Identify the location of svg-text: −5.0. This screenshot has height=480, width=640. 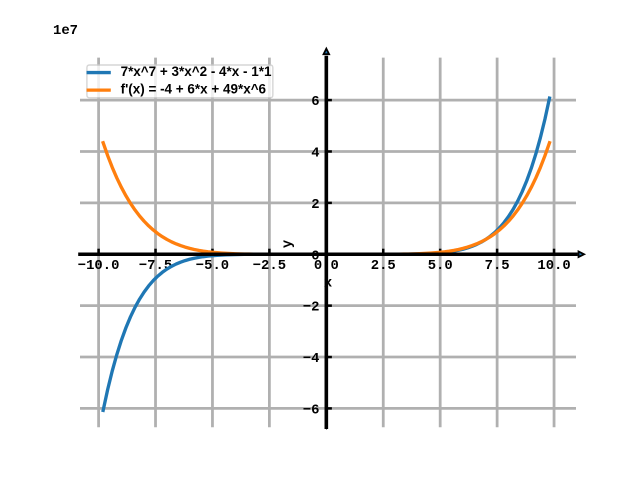
(212, 266).